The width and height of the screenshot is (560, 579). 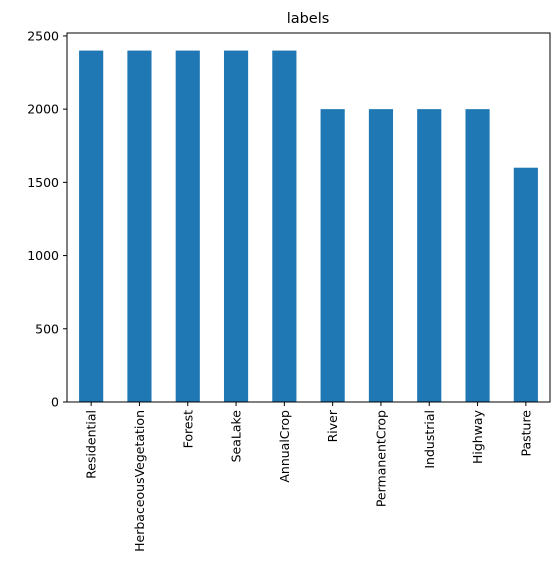 What do you see at coordinates (525, 433) in the screenshot?
I see `x-tick-label: Pasture` at bounding box center [525, 433].